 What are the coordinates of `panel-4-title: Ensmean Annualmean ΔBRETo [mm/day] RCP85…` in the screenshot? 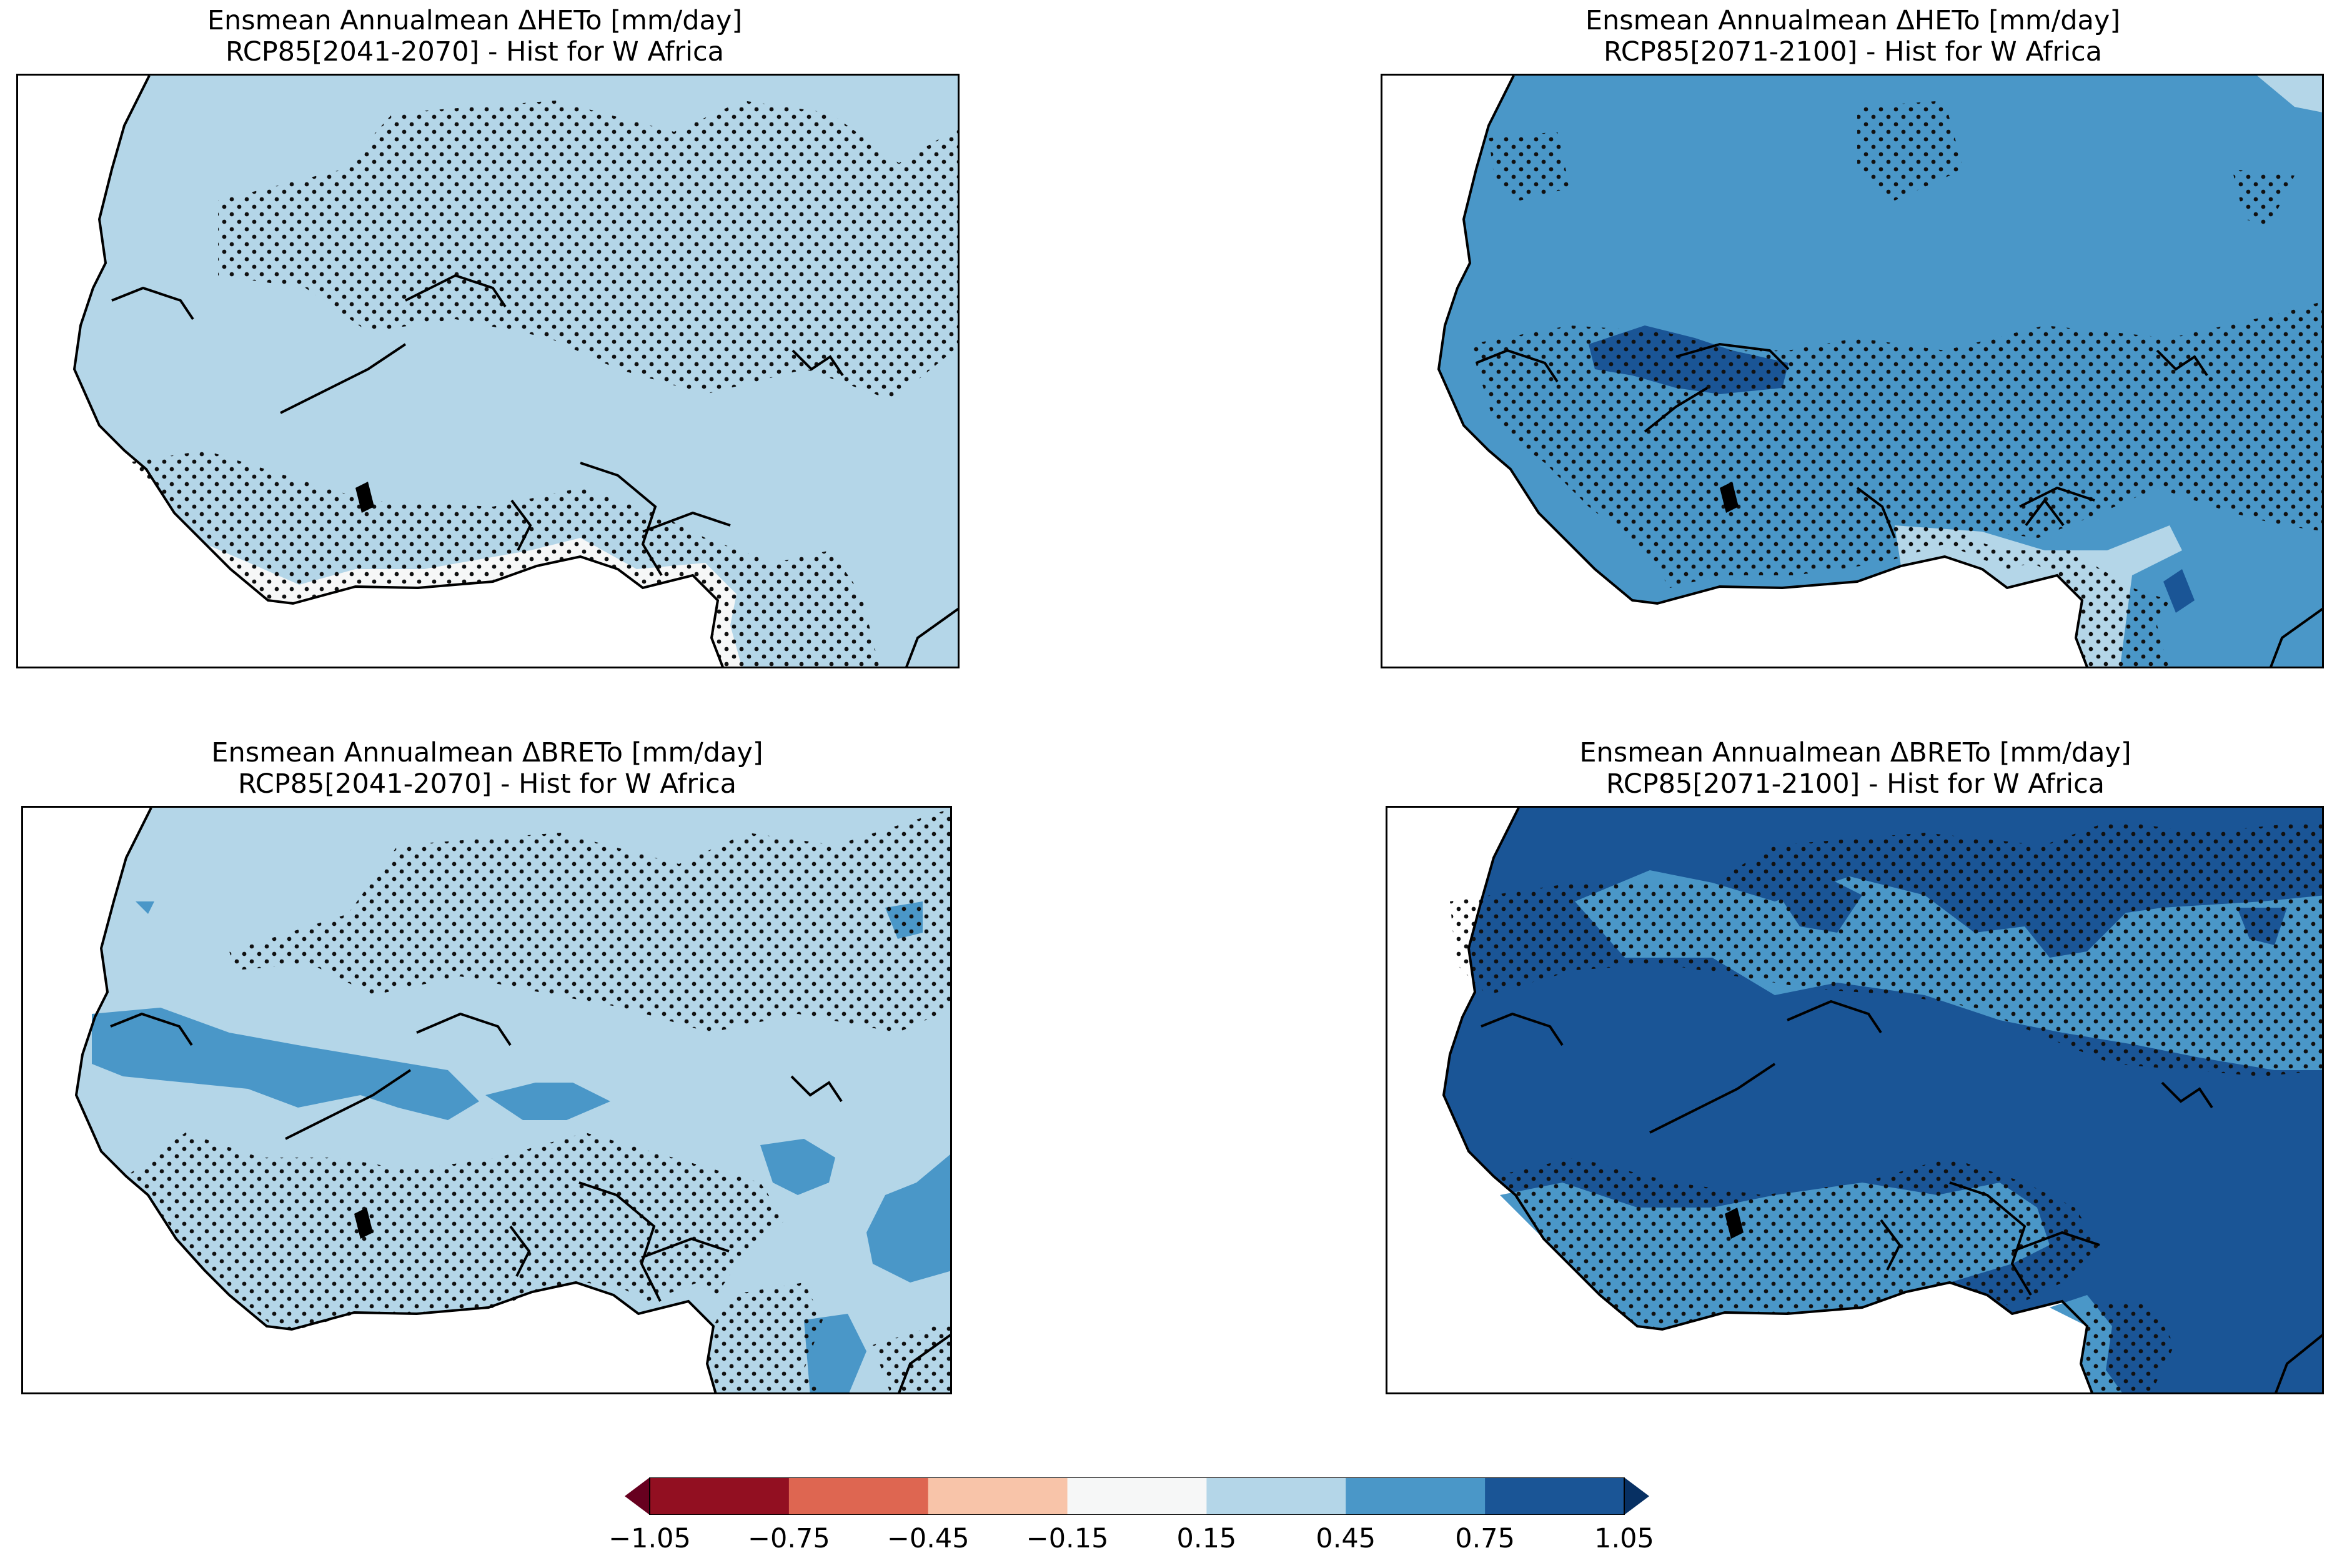 It's located at (1855, 768).